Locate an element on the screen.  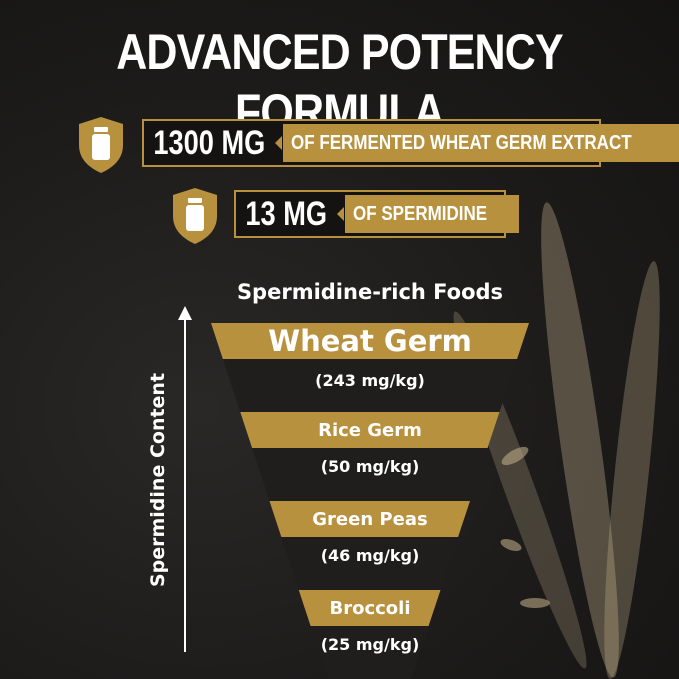
axis-label: Spermidine Content is located at coordinates (158, 480).